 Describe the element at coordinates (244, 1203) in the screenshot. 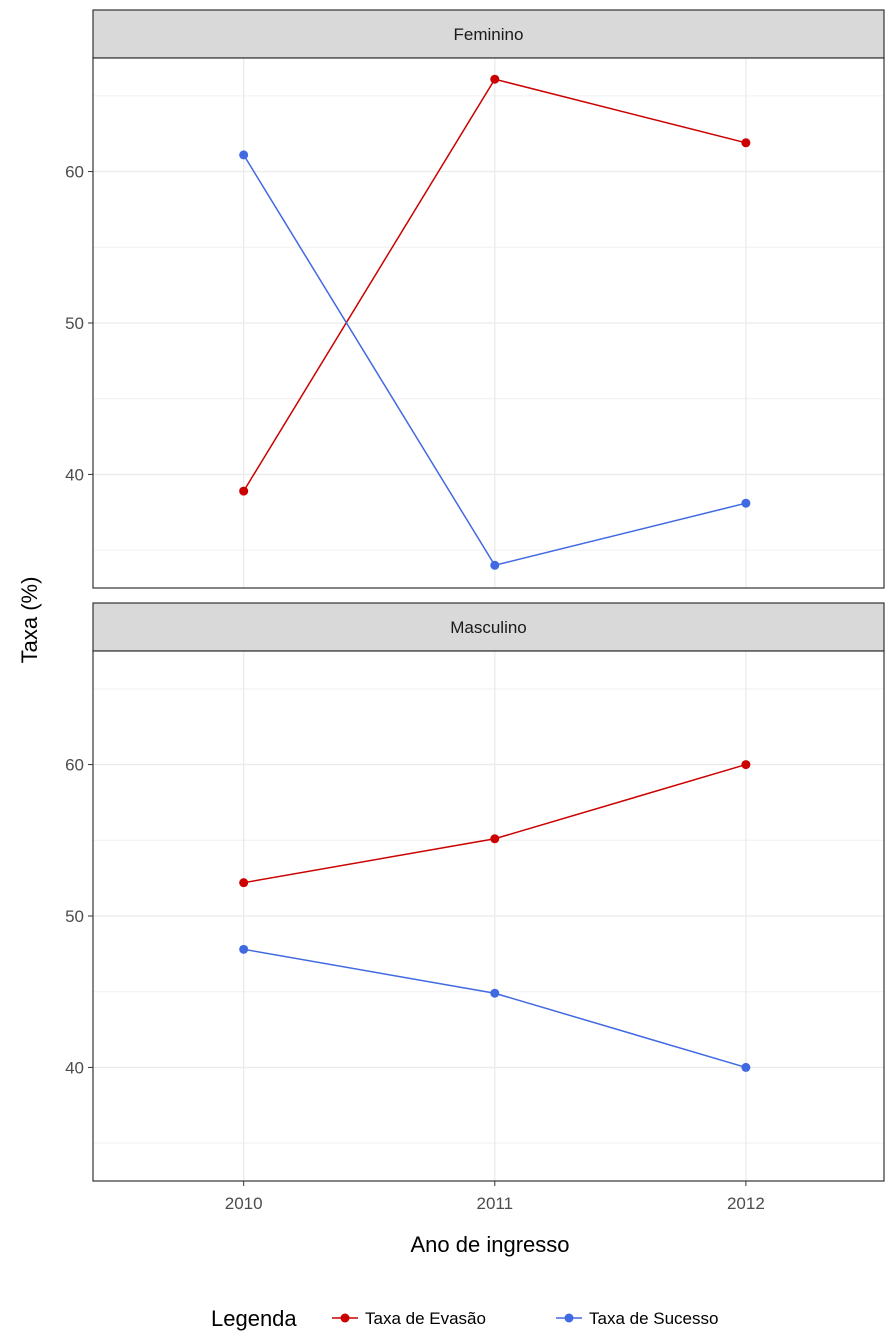

I see `x-tick-label: 2010` at that location.